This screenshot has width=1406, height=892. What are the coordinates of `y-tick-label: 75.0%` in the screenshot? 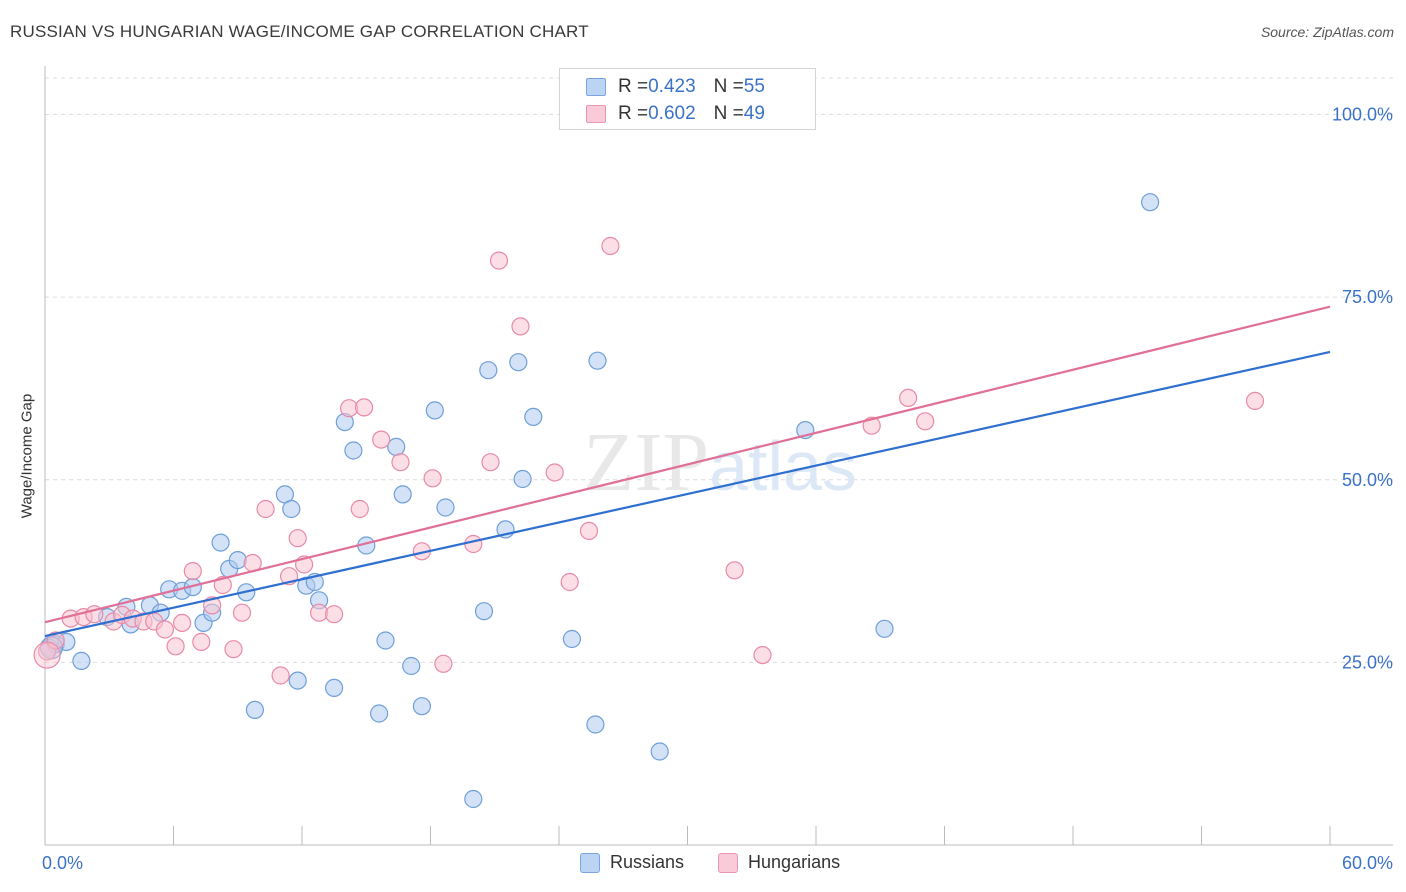 It's located at (1367, 297).